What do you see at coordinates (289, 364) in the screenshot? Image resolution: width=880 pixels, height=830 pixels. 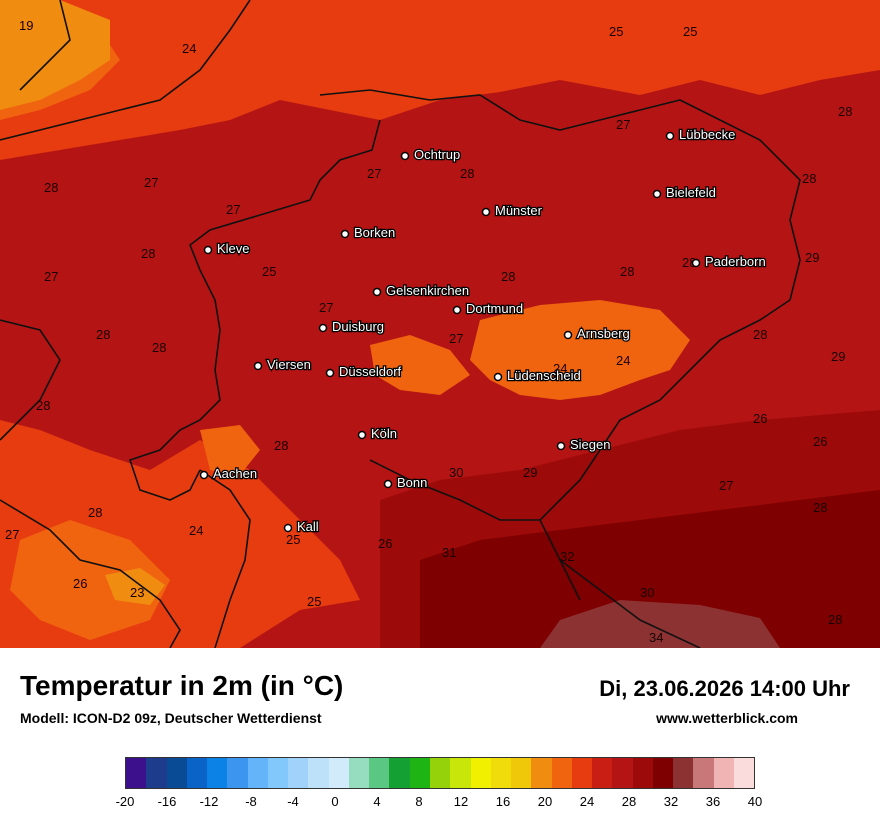 I see `city-label: Viersen` at bounding box center [289, 364].